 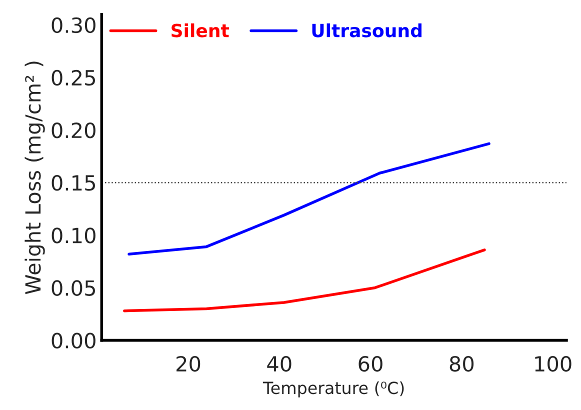 I want to click on y-tick-label: 0.30, so click(x=74, y=25).